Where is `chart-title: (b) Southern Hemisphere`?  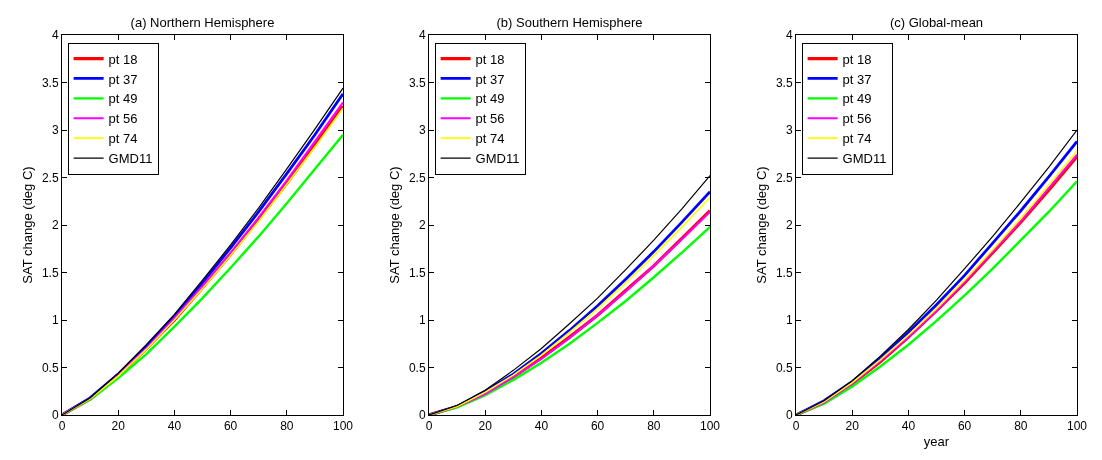
chart-title: (b) Southern Hemisphere is located at coordinates (569, 22).